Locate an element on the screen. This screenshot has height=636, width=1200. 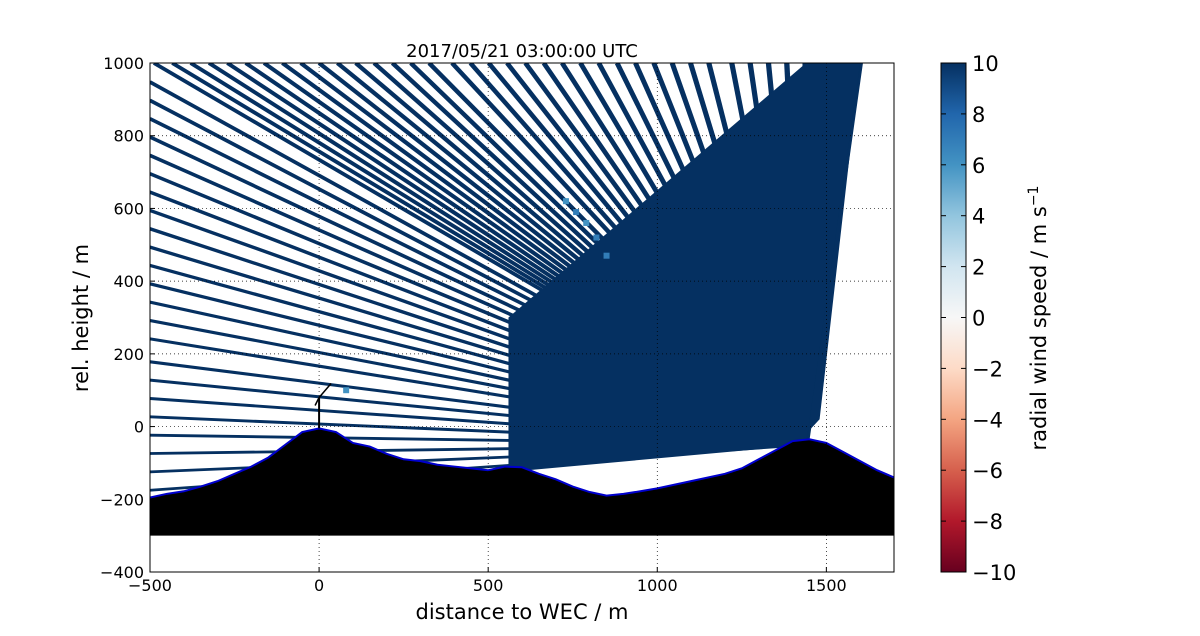
colorbar-tick-label: −4 is located at coordinates (987, 420).